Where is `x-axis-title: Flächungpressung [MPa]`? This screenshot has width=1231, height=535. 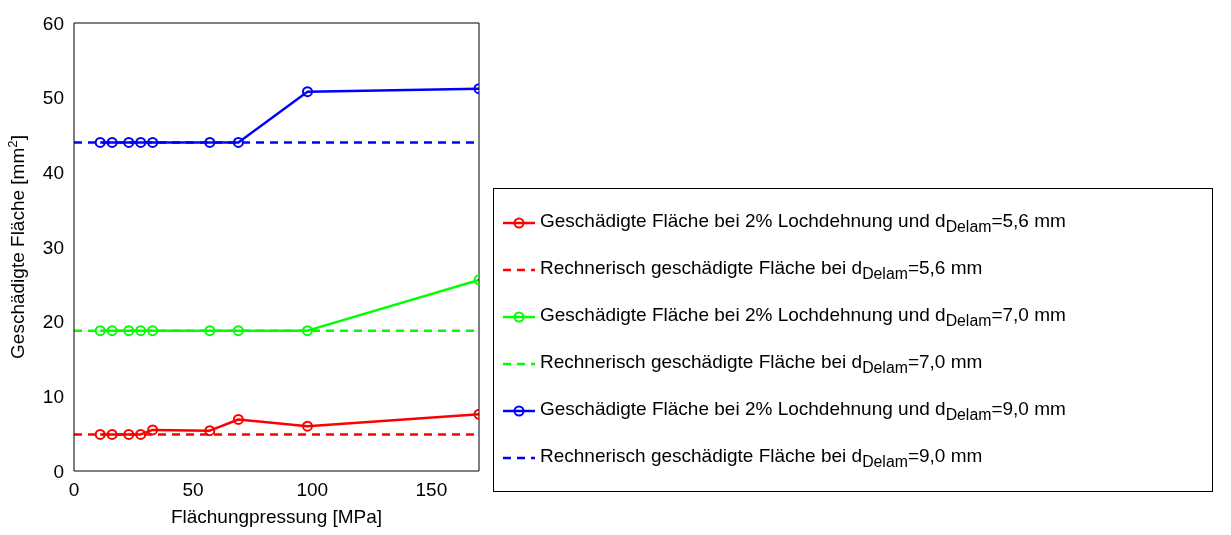 x-axis-title: Flächungpressung [MPa] is located at coordinates (276, 516).